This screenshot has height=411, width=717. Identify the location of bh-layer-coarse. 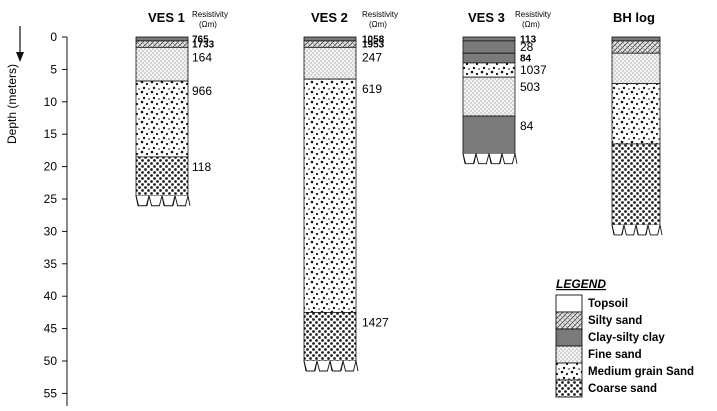
(636, 184).